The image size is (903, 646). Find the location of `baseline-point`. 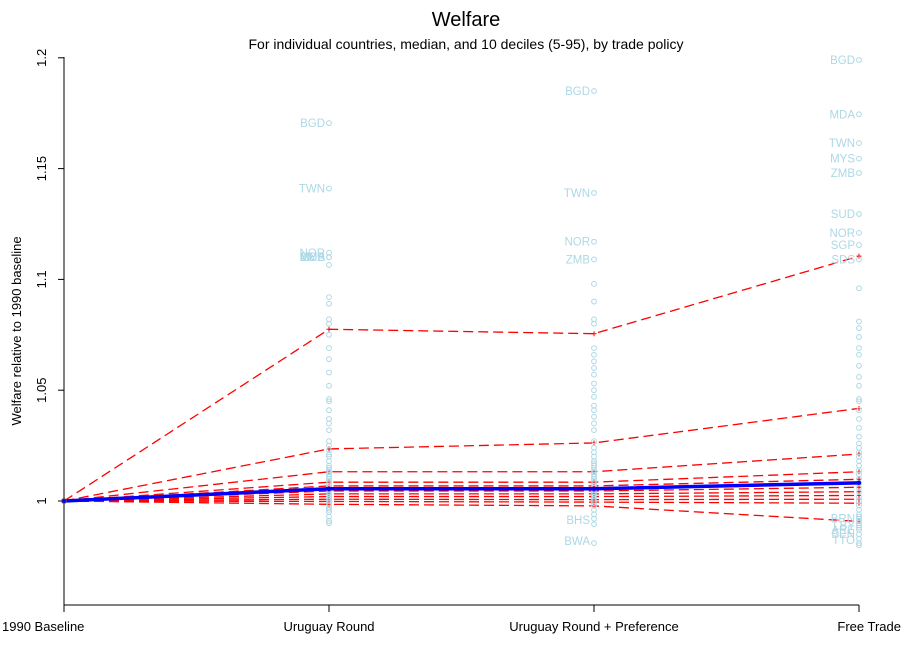

baseline-point is located at coordinates (64, 501).